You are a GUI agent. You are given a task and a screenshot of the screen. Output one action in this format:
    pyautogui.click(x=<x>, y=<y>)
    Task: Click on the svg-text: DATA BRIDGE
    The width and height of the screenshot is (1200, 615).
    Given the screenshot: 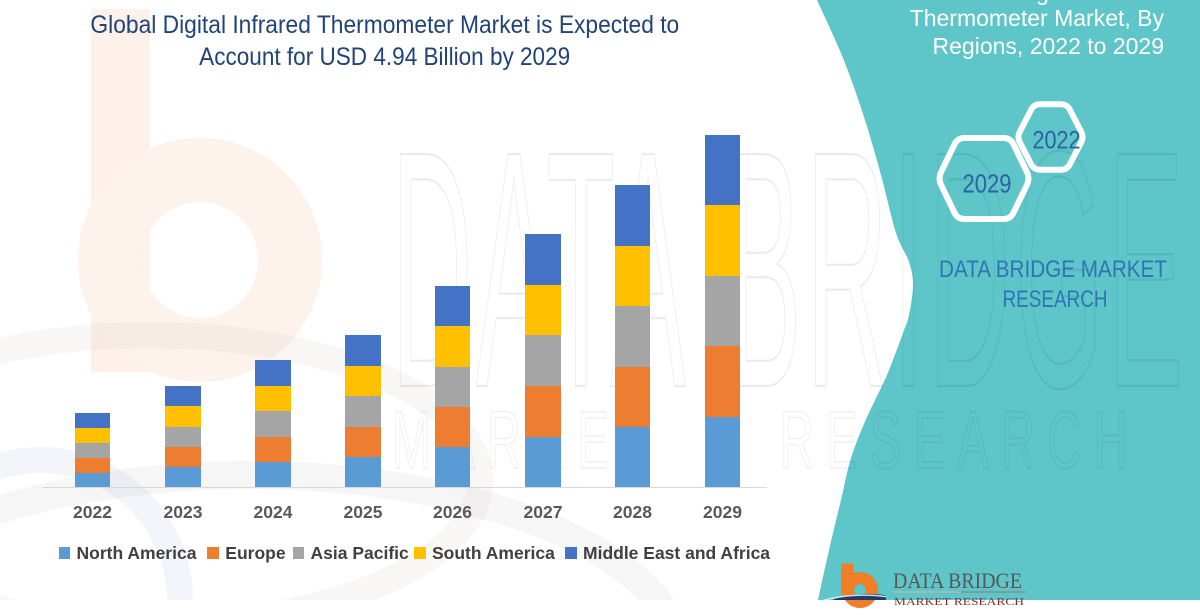 What is the action you would take?
    pyautogui.click(x=957, y=580)
    